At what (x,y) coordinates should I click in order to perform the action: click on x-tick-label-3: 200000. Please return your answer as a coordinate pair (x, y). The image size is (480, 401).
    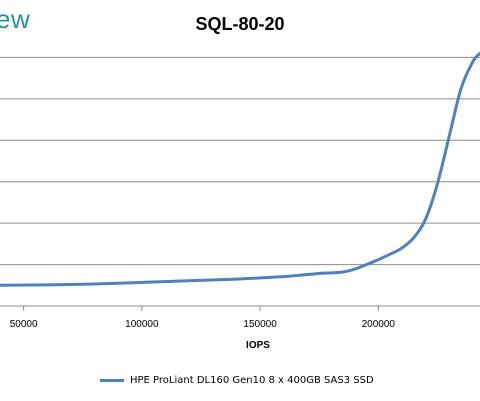
    Looking at the image, I should click on (379, 324).